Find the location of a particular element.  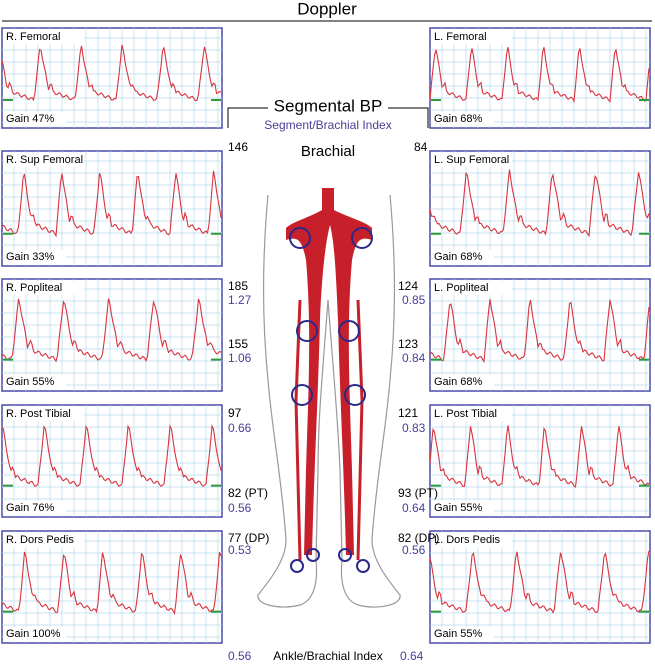

right-index: 0.84 is located at coordinates (414, 358).